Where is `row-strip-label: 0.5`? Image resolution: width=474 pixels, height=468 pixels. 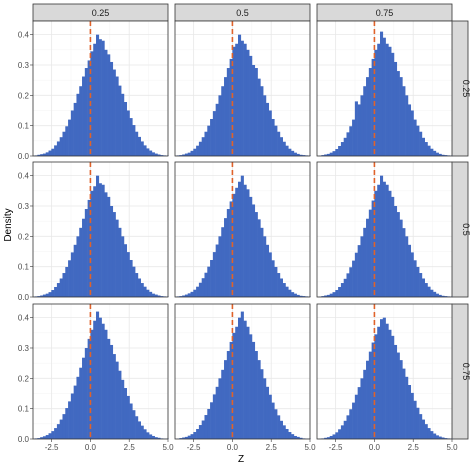 row-strip-label: 0.5 is located at coordinates (466, 229).